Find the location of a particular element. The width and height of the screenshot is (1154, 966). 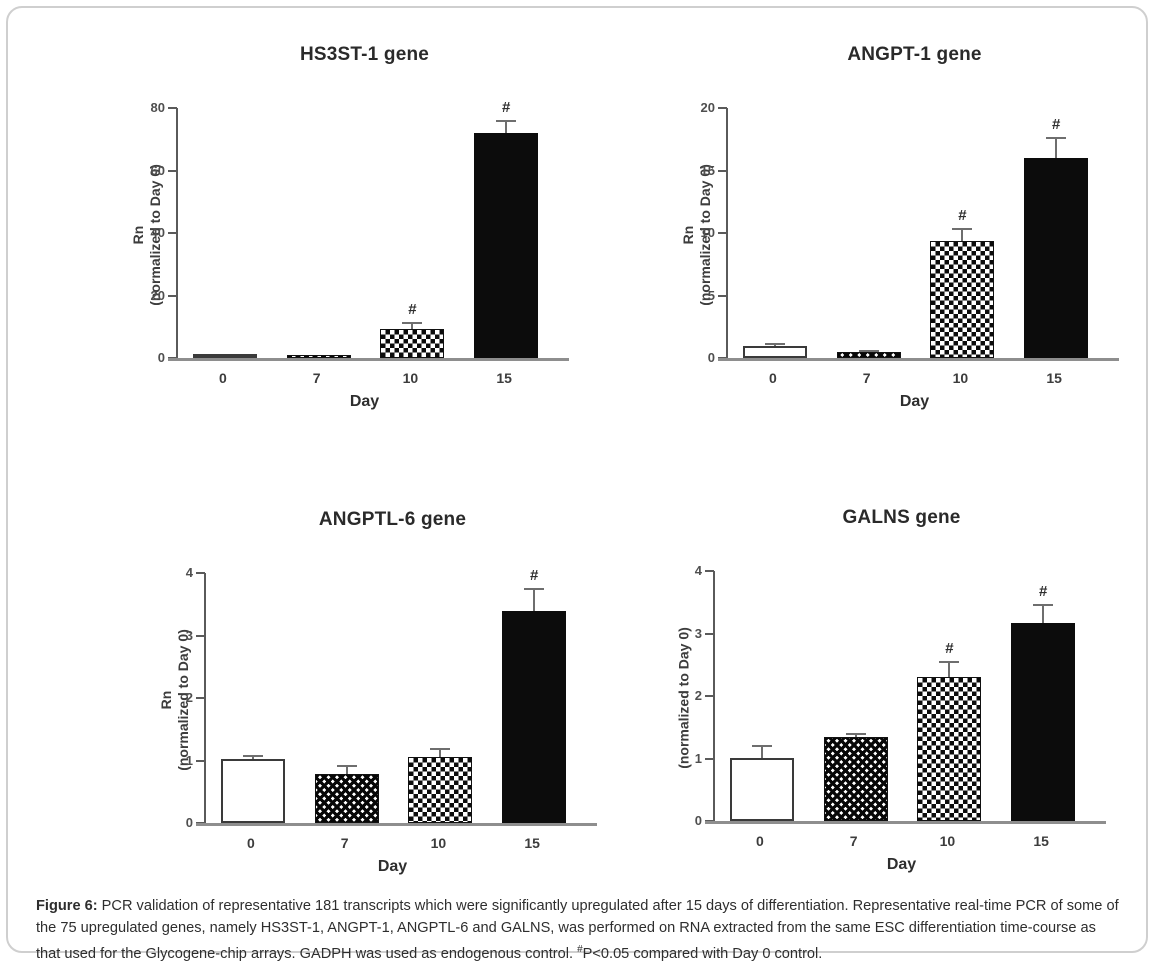

chart-title: HS3ST-1 gene is located at coordinates (364, 54).